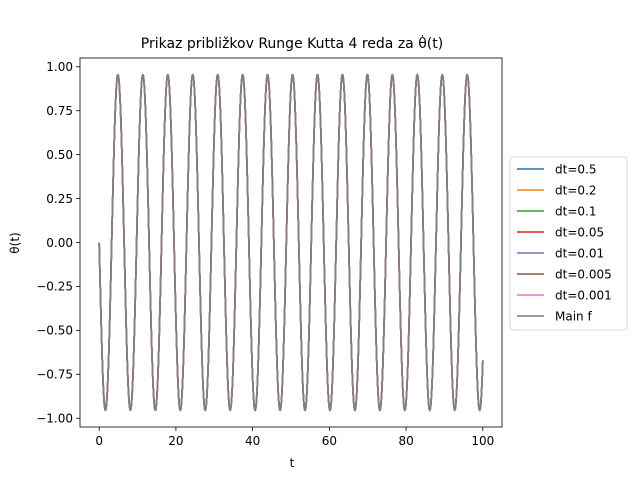  Describe the element at coordinates (54, 419) in the screenshot. I see `y-tick-label: −1.00` at that location.